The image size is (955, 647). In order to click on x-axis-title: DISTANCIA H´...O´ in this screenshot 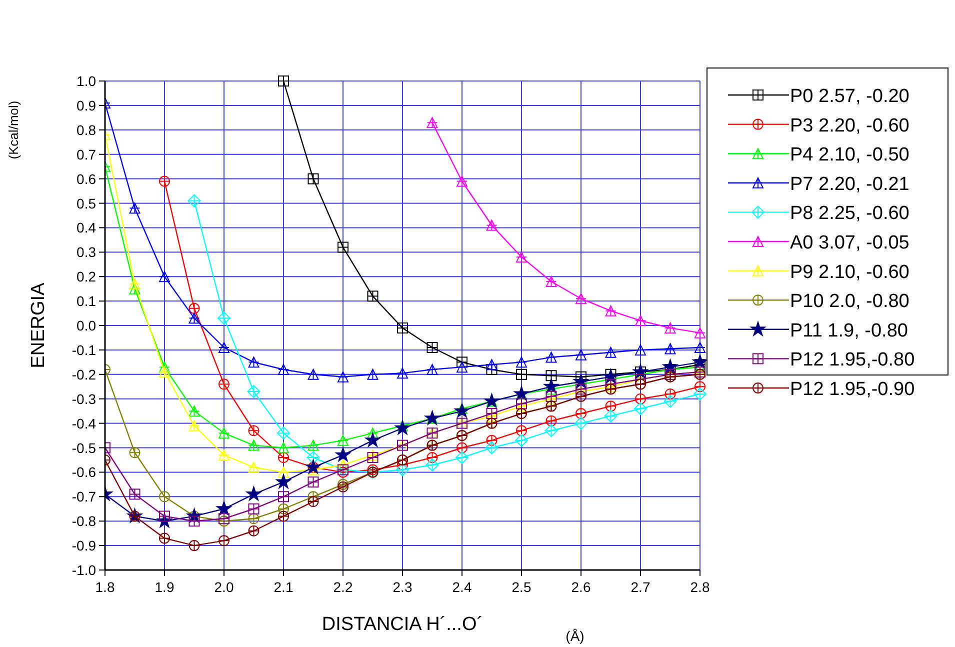, I will do `click(403, 624)`.